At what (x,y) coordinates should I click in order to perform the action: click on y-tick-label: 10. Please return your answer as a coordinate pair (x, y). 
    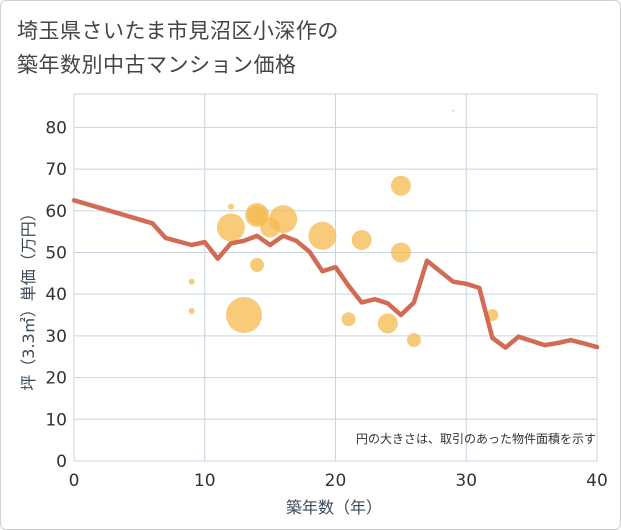
    Looking at the image, I should click on (56, 420).